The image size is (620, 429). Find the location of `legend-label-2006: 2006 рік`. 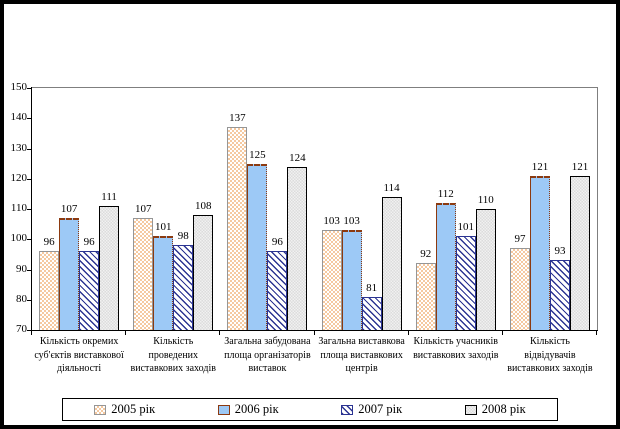

legend-label-2006: 2006 рік is located at coordinates (256, 409).